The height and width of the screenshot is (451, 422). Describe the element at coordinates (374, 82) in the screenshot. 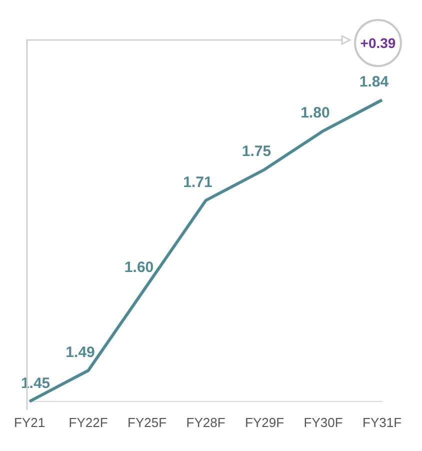

I see `data-label: 1.84` at that location.